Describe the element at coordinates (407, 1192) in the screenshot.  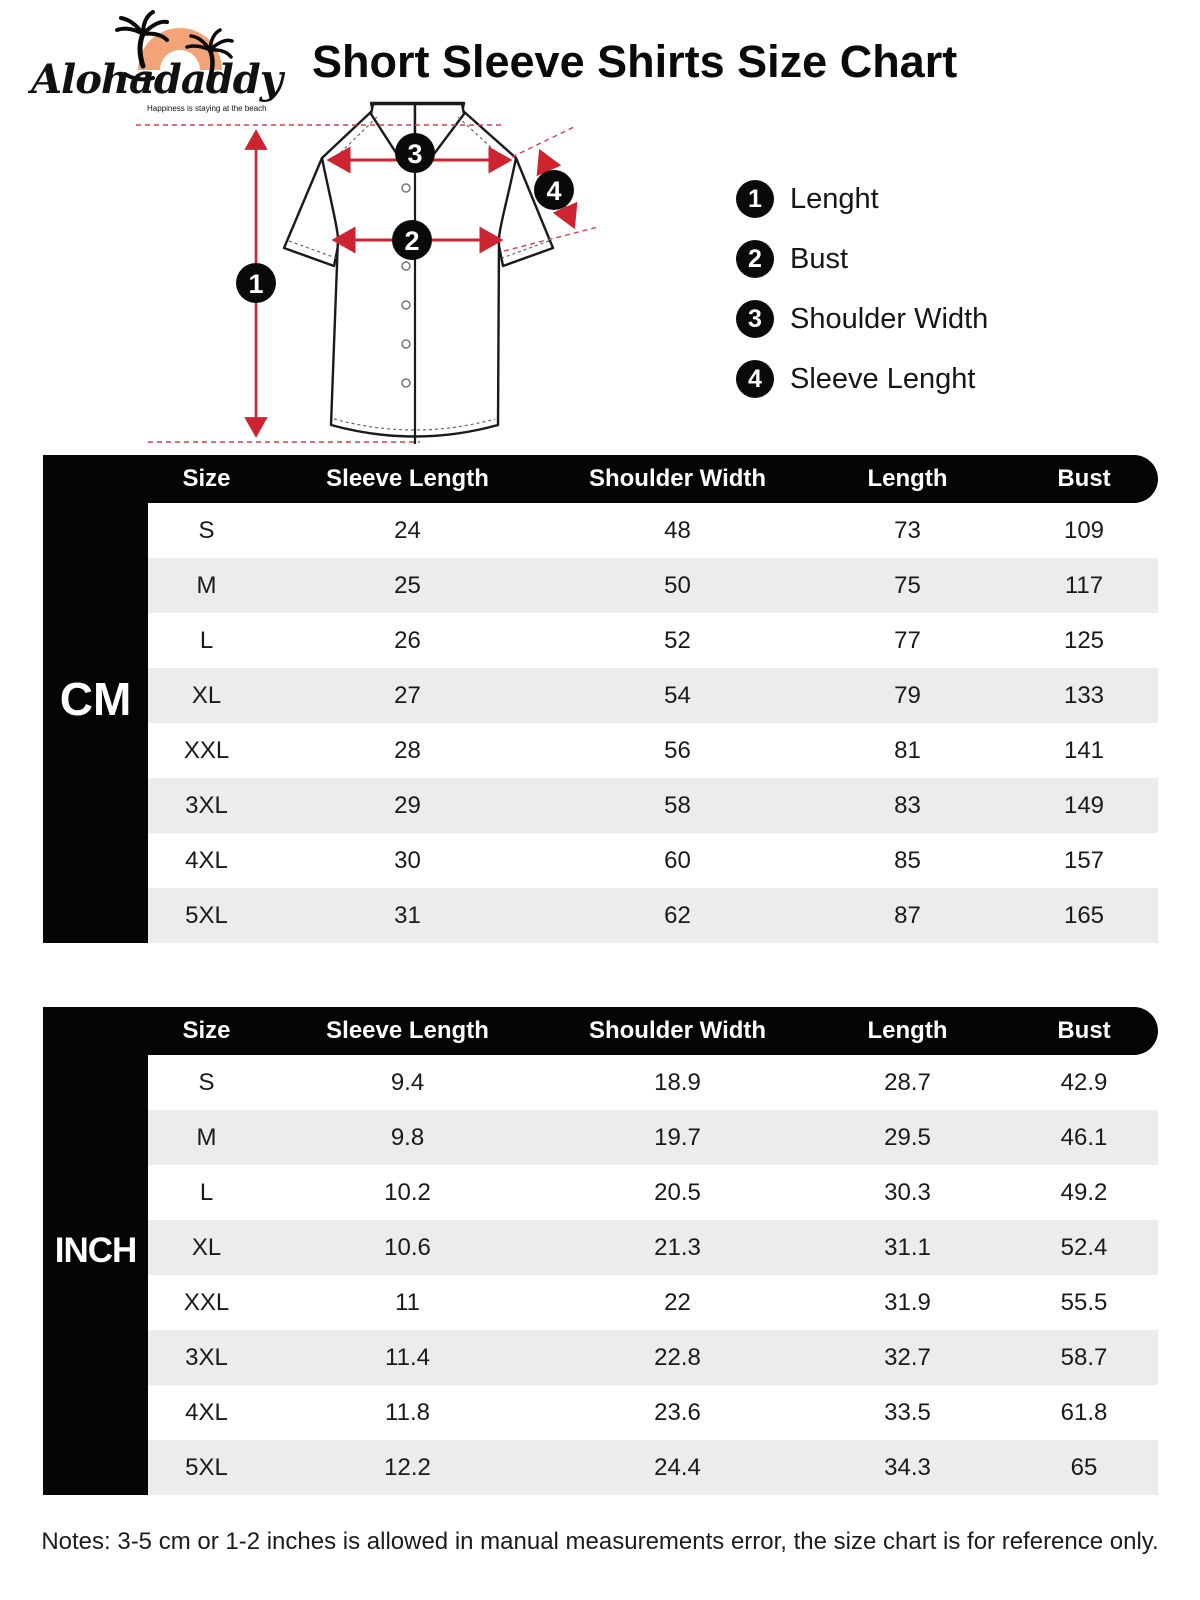
I see `value-cell: 10.2` at that location.